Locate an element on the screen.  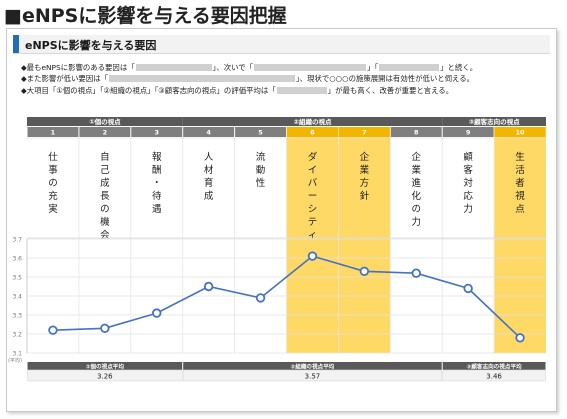
category-label: 人材育成 is located at coordinates (209, 177).